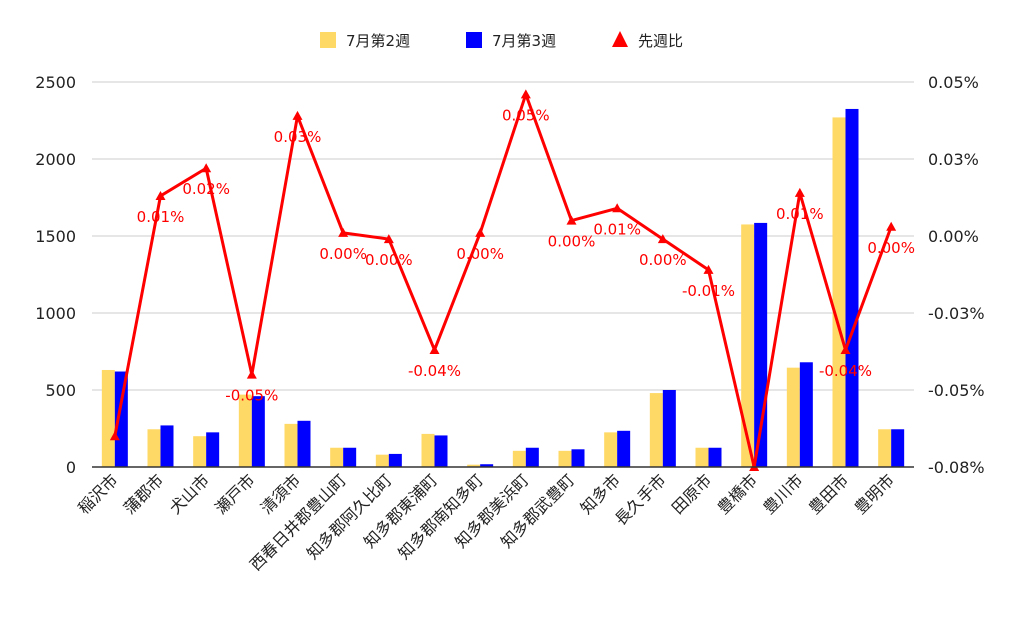  What do you see at coordinates (956, 390) in the screenshot?
I see `y-right-tick-label: -0.05%` at bounding box center [956, 390].